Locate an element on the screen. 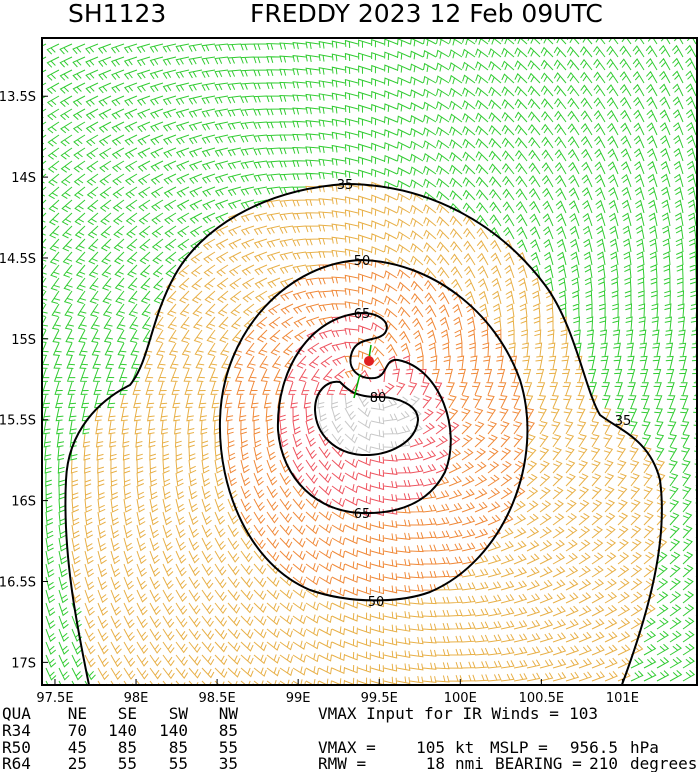 This screenshot has height=772, width=699. wind-barb is located at coordinates (369, 414).